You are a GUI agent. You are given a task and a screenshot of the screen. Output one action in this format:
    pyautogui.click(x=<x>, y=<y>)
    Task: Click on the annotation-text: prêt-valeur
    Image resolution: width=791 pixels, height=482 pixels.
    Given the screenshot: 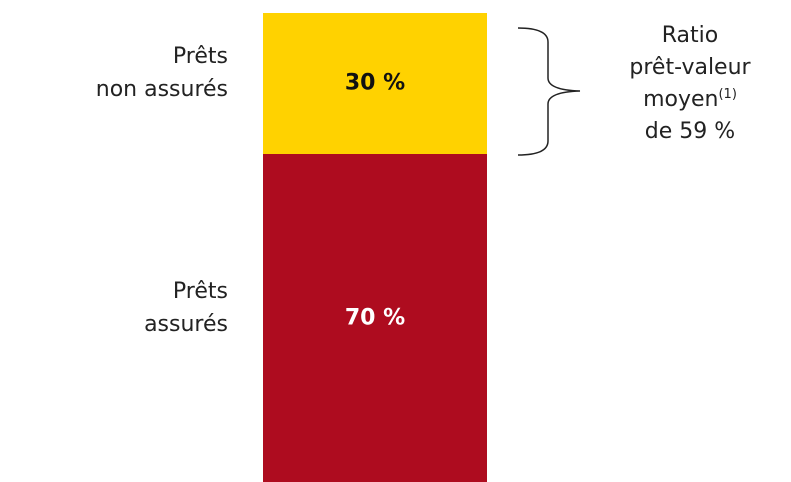 What is the action you would take?
    pyautogui.click(x=690, y=67)
    